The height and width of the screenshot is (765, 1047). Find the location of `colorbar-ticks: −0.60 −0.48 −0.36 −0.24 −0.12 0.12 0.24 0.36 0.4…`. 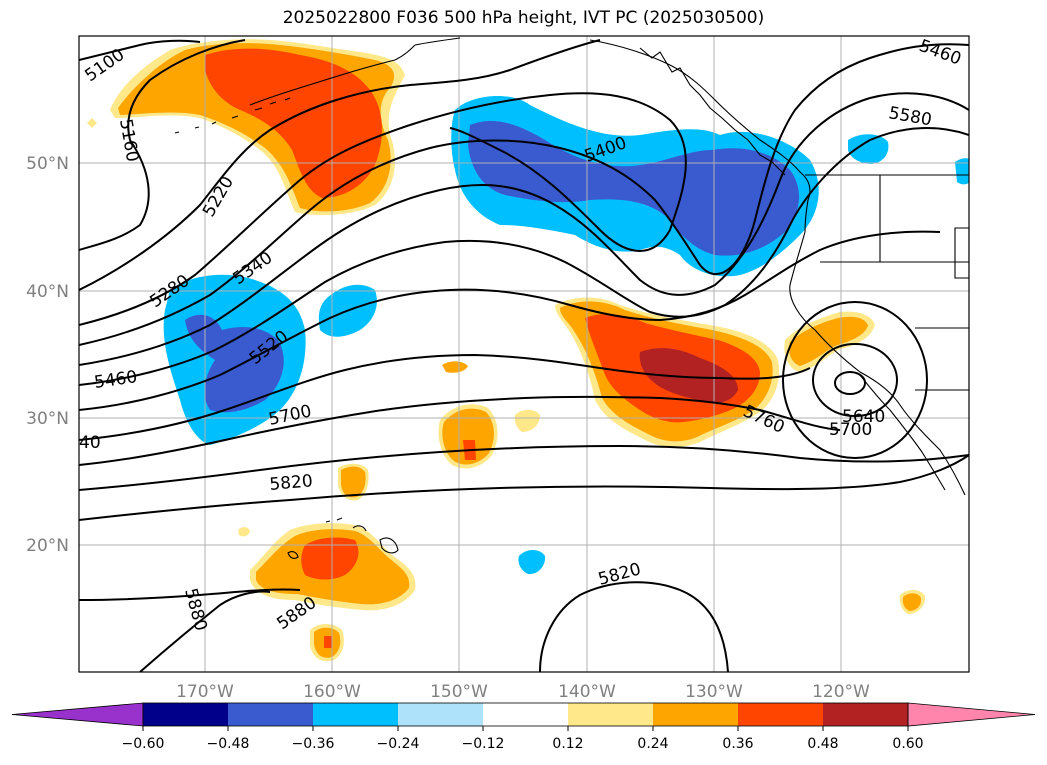

colorbar-ticks: −0.60 −0.48 −0.36 −0.24 −0.12 0.12 0.24 0.36 0.4… is located at coordinates (523, 739).